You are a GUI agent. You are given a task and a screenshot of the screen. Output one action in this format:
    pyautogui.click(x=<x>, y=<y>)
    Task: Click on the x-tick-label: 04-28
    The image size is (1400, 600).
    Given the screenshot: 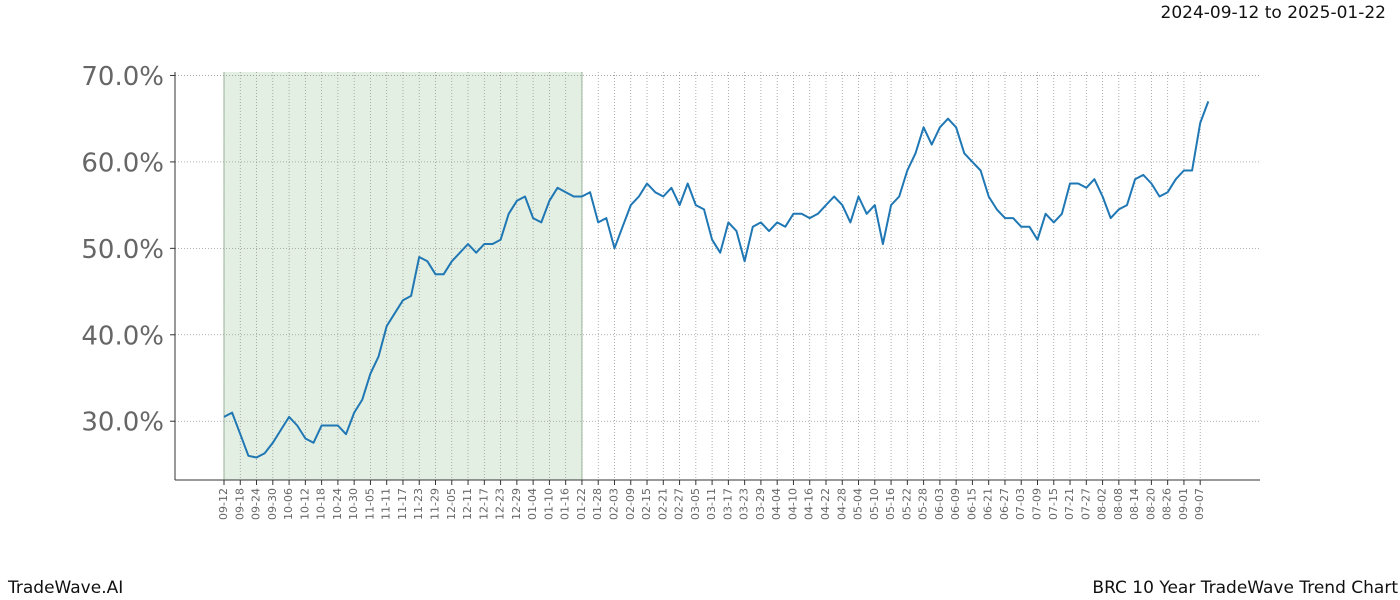 What is the action you would take?
    pyautogui.click(x=841, y=504)
    